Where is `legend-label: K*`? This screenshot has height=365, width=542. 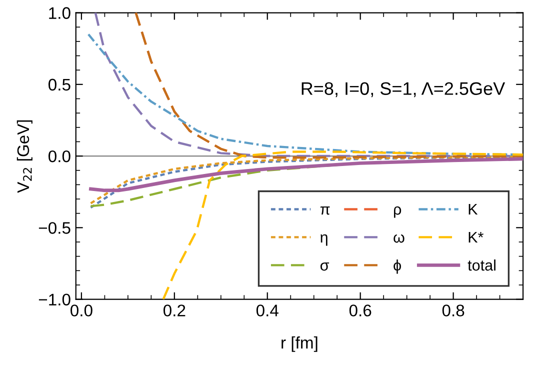 legend-label: K* is located at coordinates (476, 237).